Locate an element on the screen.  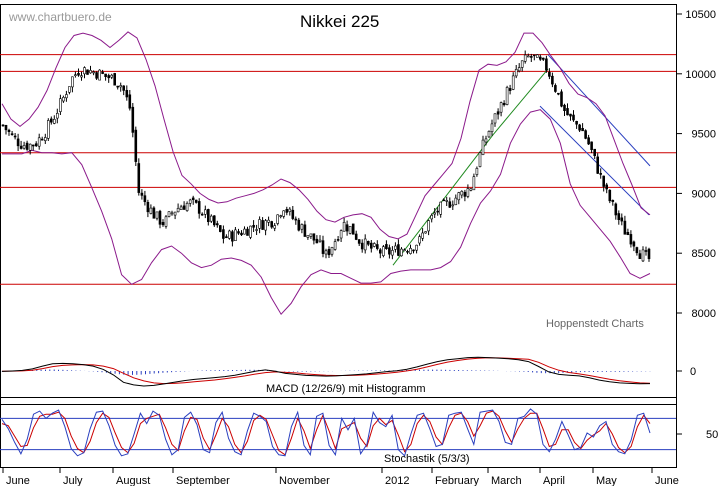
x-tick-label: March is located at coordinates (506, 480).